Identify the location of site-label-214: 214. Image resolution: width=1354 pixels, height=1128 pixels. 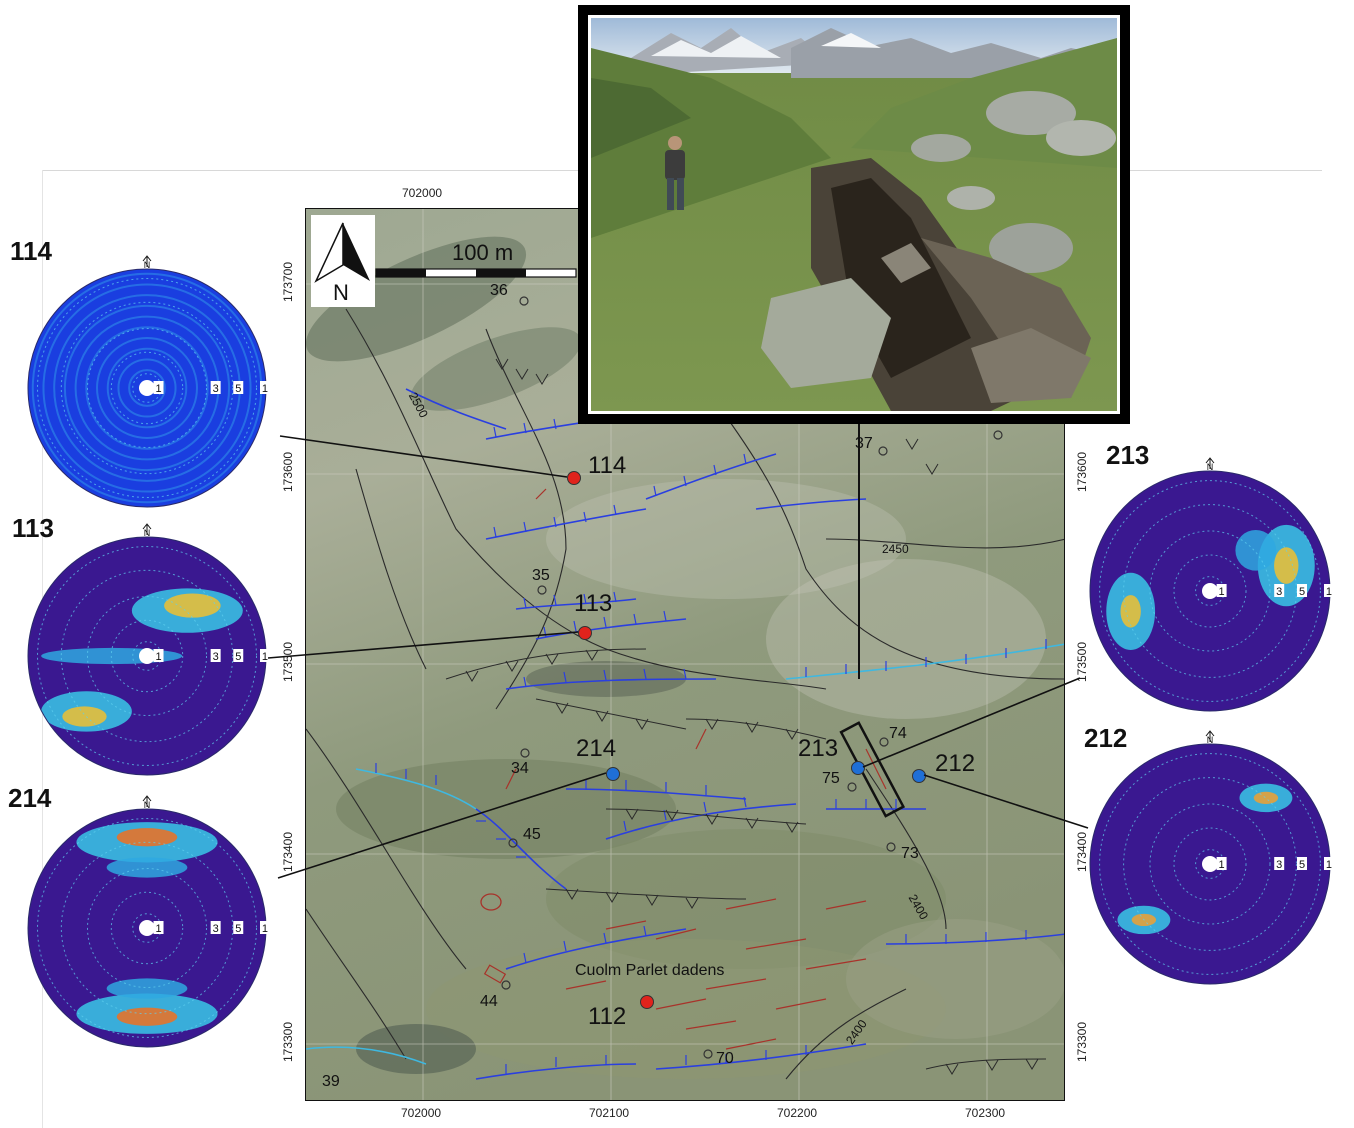
(596, 748).